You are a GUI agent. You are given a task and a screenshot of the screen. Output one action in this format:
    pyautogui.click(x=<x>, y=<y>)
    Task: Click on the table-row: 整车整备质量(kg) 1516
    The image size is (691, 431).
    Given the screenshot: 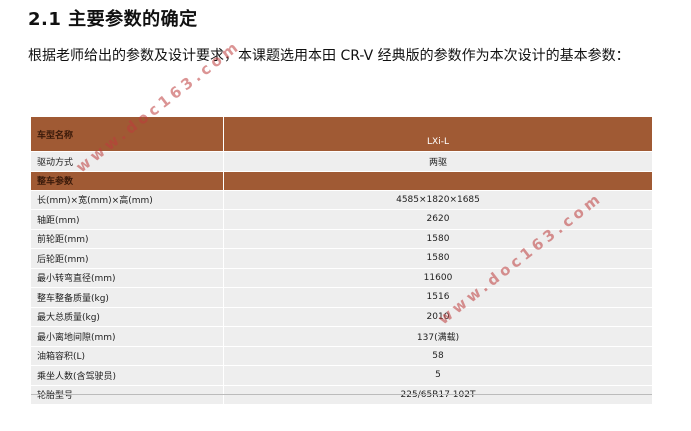 What is the action you would take?
    pyautogui.click(x=341, y=297)
    